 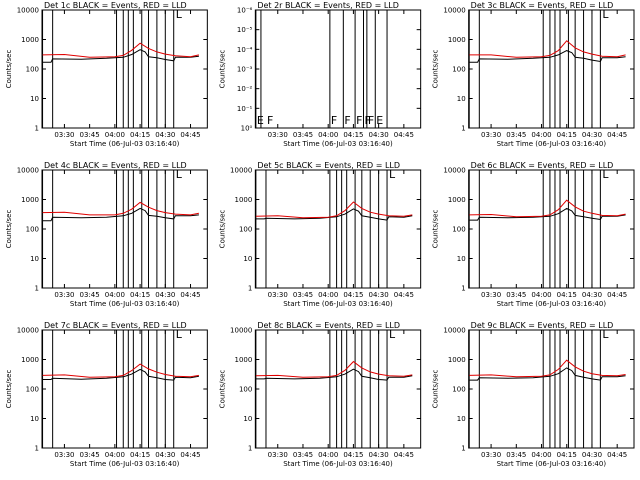 I want to click on chart-title: Det 1c BLACK = Events, RED = LLD, so click(x=115, y=5).